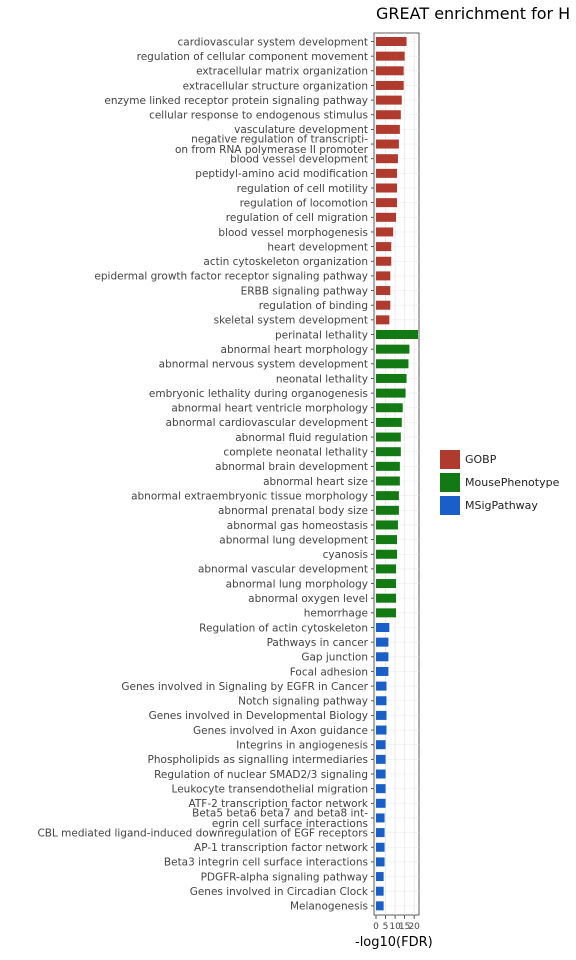 Image resolution: width=576 pixels, height=960 pixels. I want to click on y-tick-label: cardiovascular system development, so click(273, 42).